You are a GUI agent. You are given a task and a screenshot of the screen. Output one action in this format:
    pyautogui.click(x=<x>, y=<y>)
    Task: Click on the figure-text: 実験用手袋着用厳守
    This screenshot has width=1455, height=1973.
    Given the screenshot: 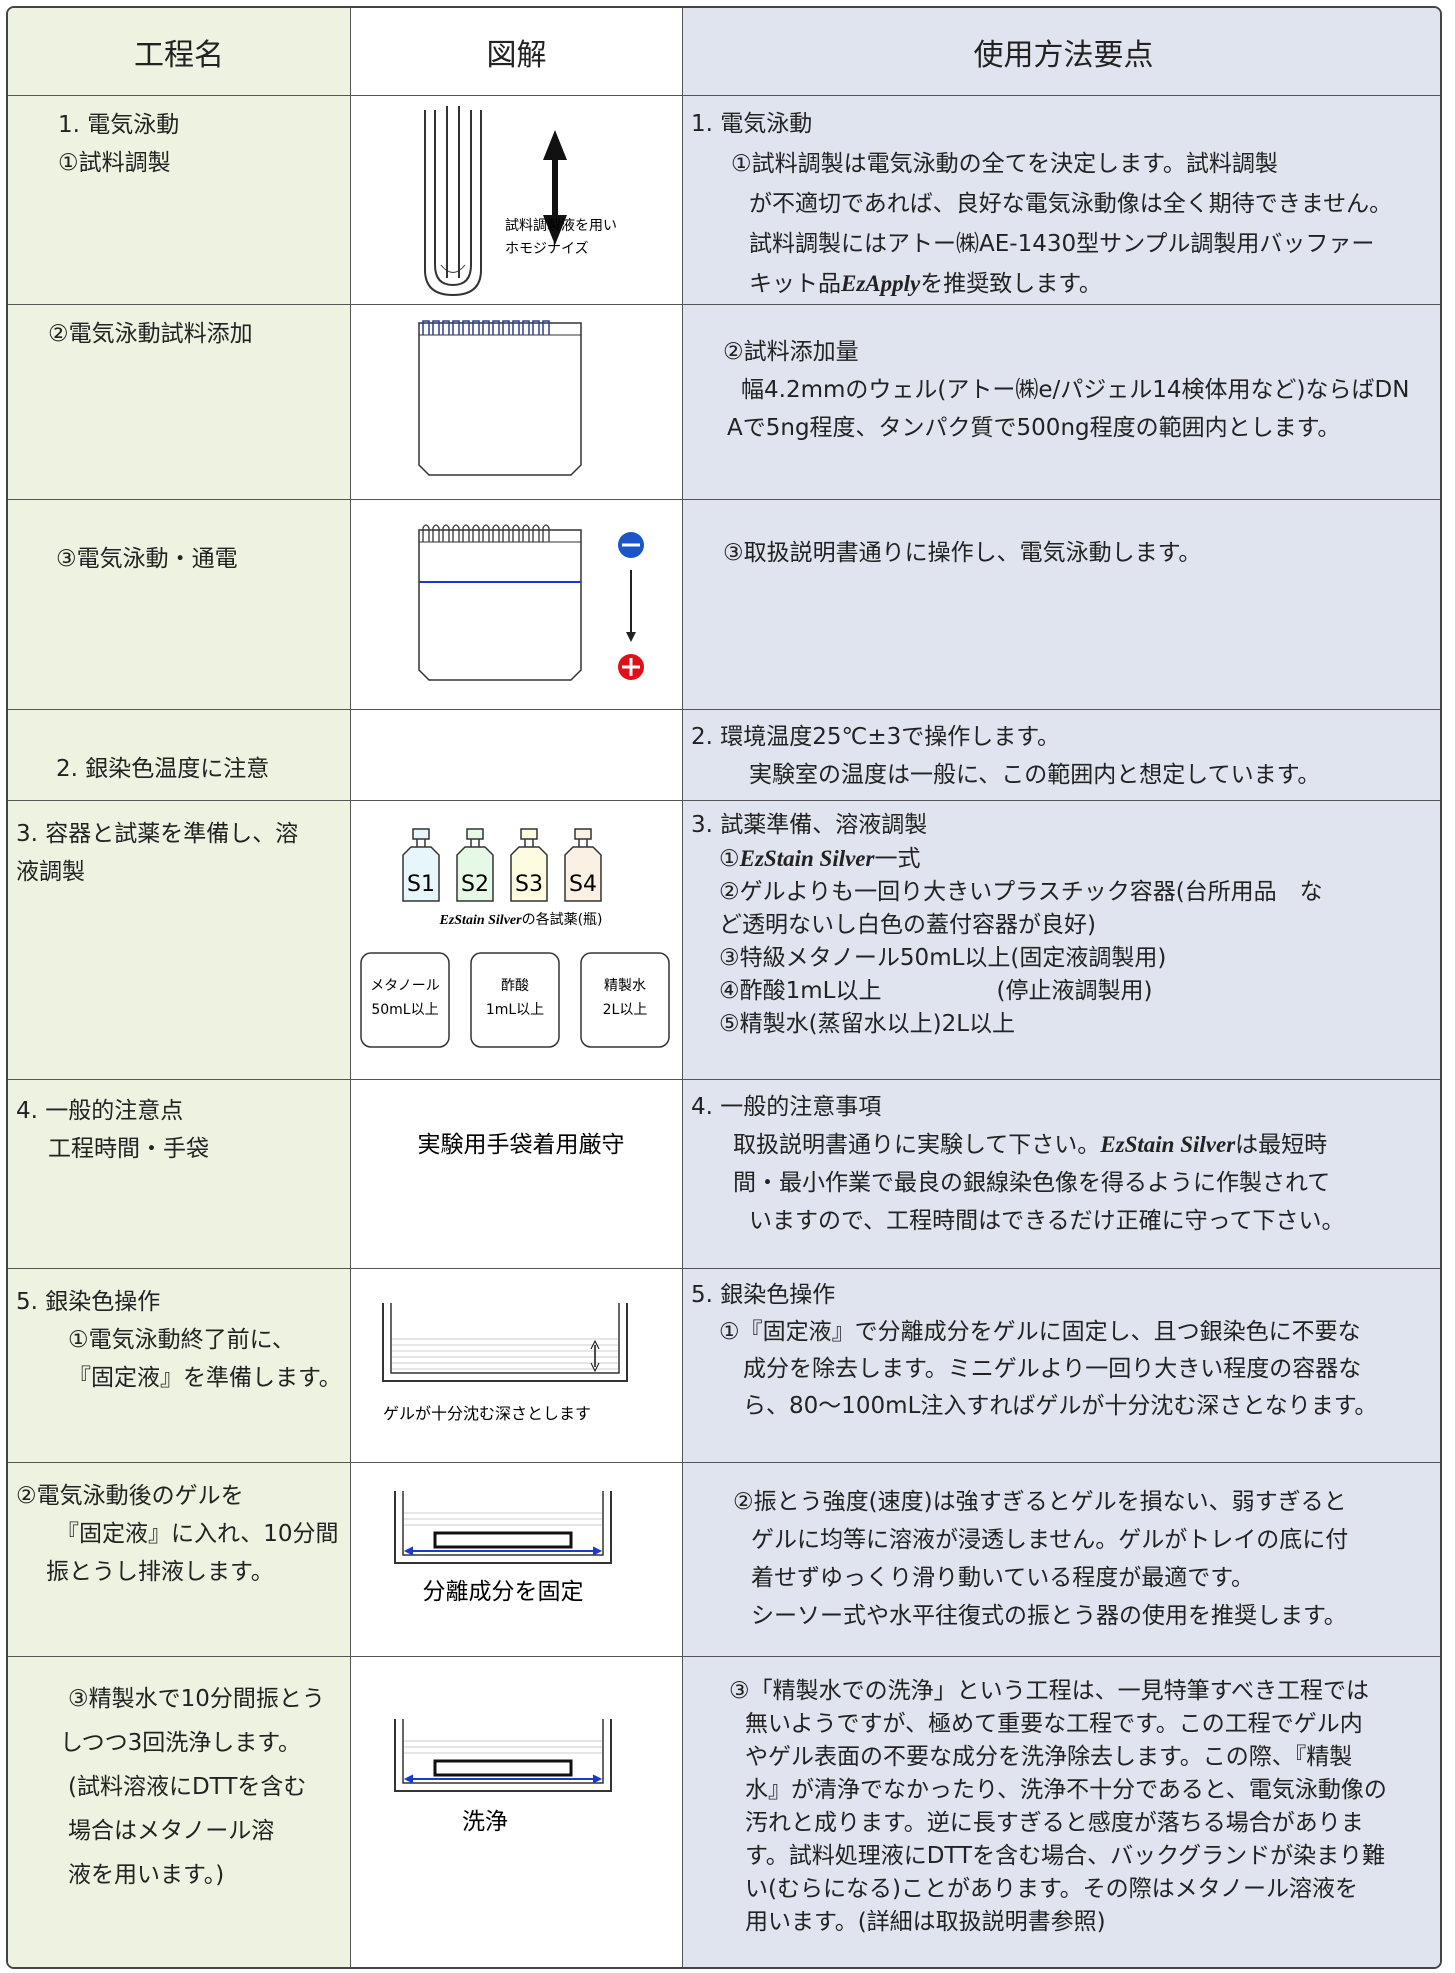 What is the action you would take?
    pyautogui.click(x=521, y=1145)
    